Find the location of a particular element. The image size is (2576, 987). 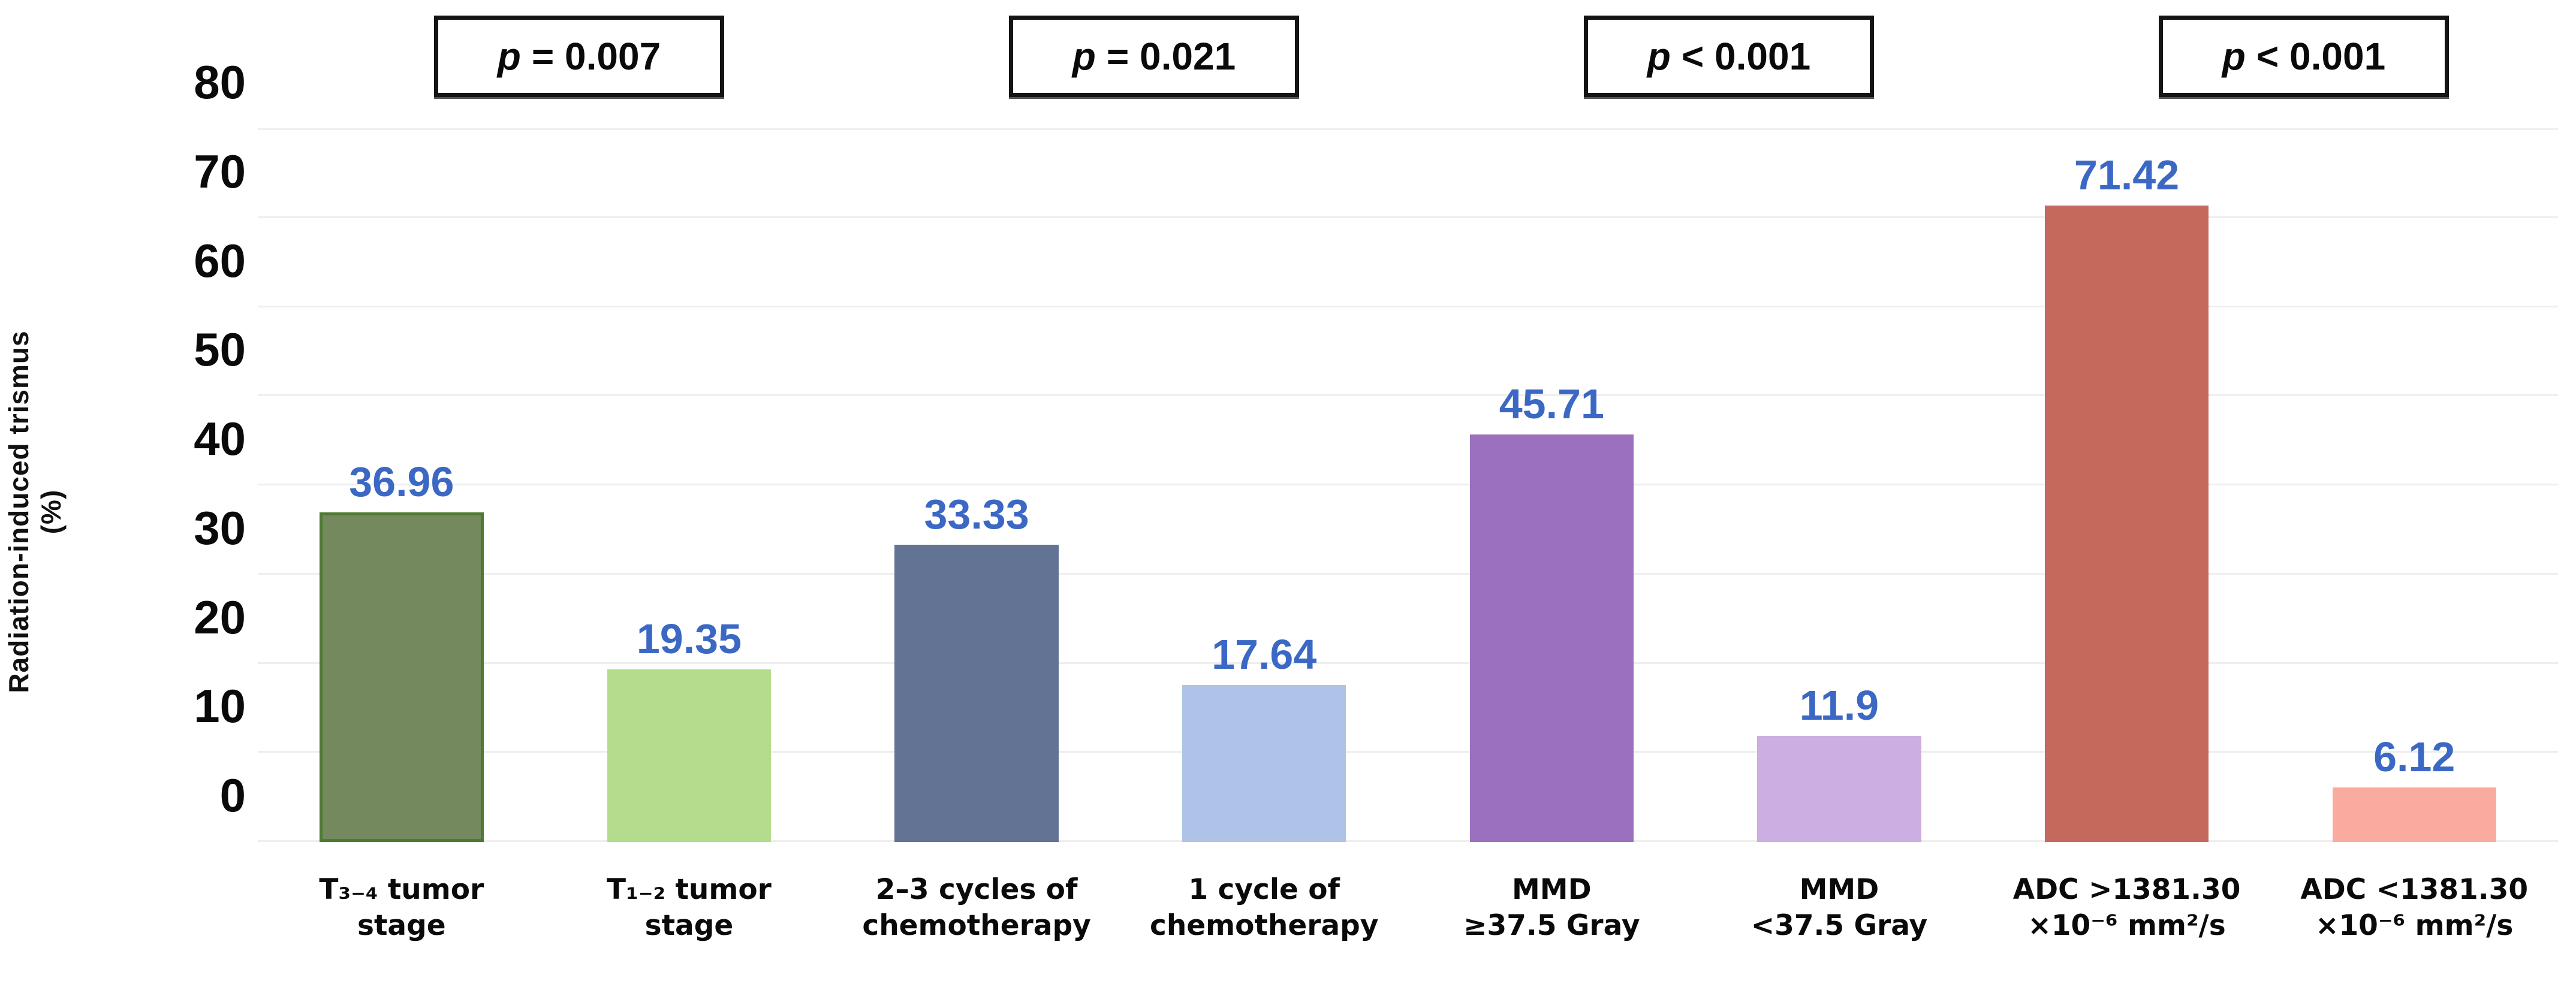

y-axis-tick-labels: 80 70 60 50 40 30 20 10 0 is located at coordinates (171, 450).